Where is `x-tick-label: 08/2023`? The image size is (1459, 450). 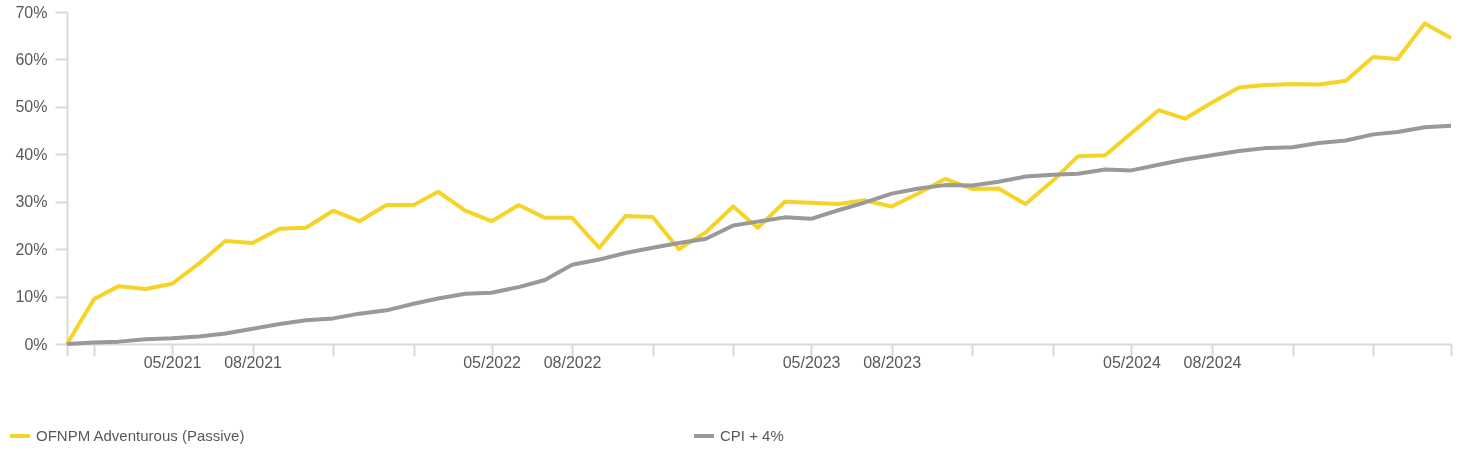 x-tick-label: 08/2023 is located at coordinates (892, 362).